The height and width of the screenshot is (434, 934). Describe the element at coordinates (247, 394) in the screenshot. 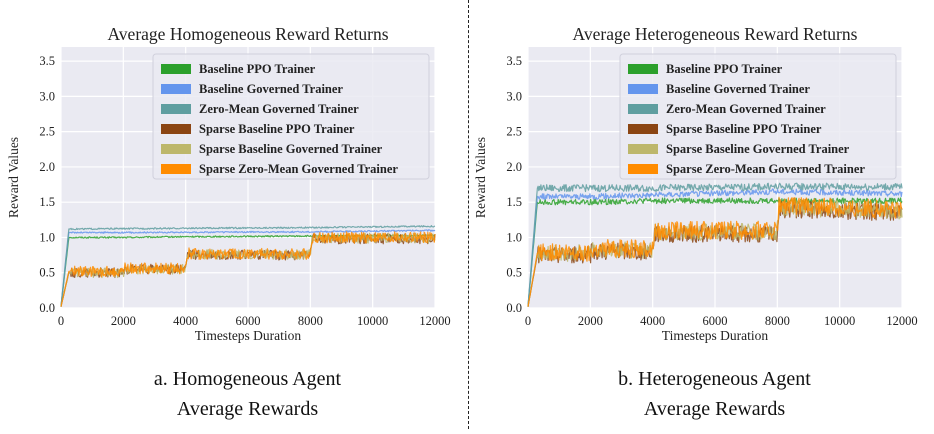

I see `caption-a: a. Homogeneous Agent Average Rewards` at that location.